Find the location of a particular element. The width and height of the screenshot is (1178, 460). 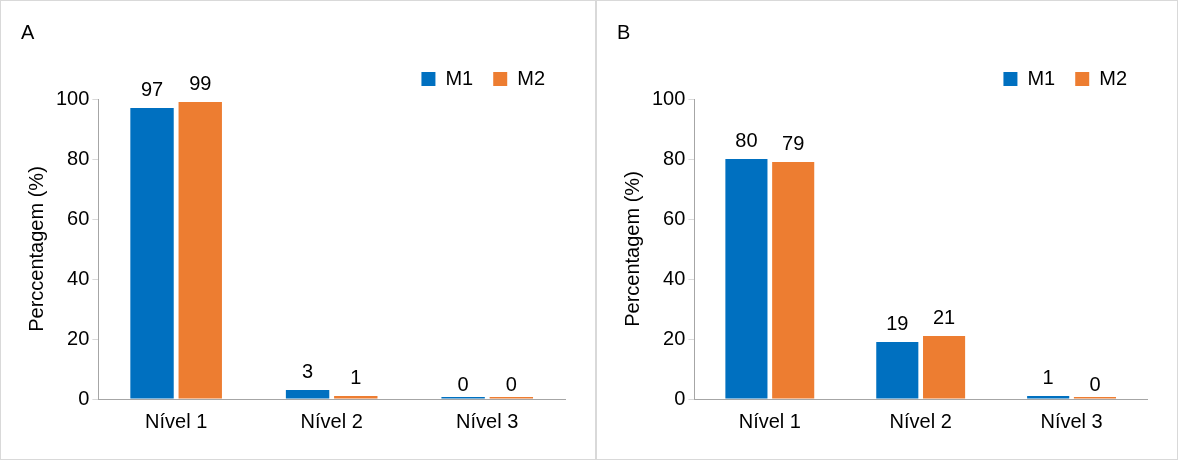

data-label: 79 is located at coordinates (793, 142).